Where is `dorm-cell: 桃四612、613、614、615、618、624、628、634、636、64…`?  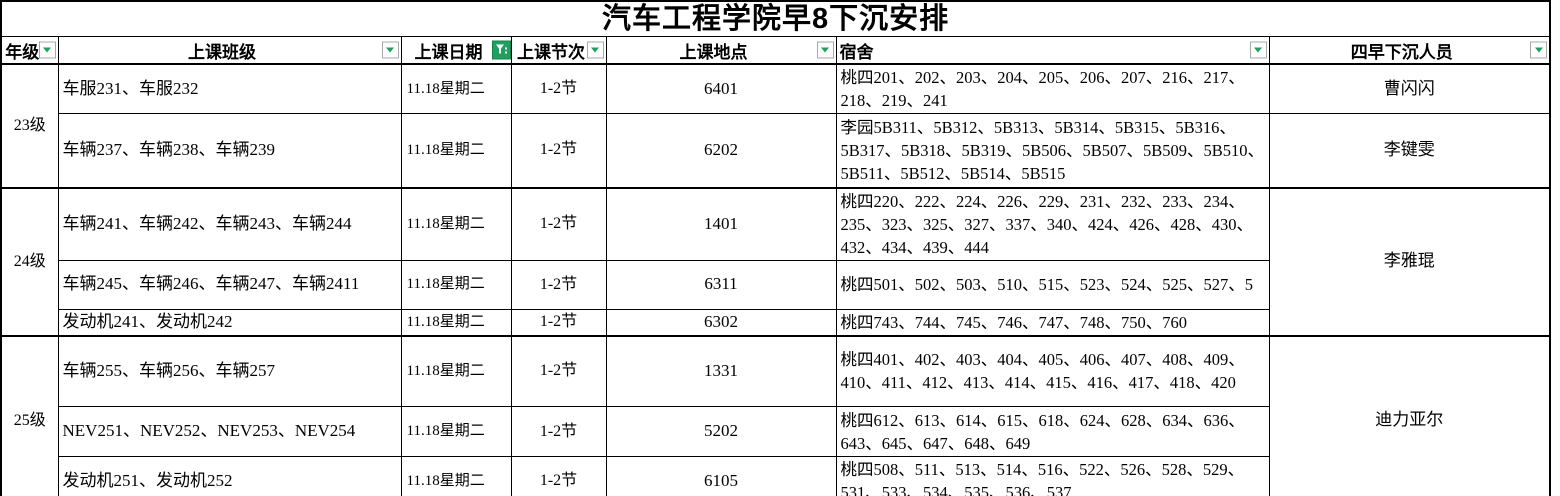
dorm-cell: 桃四612、613、614、615、618、624、628、634、636、64… is located at coordinates (1052, 431).